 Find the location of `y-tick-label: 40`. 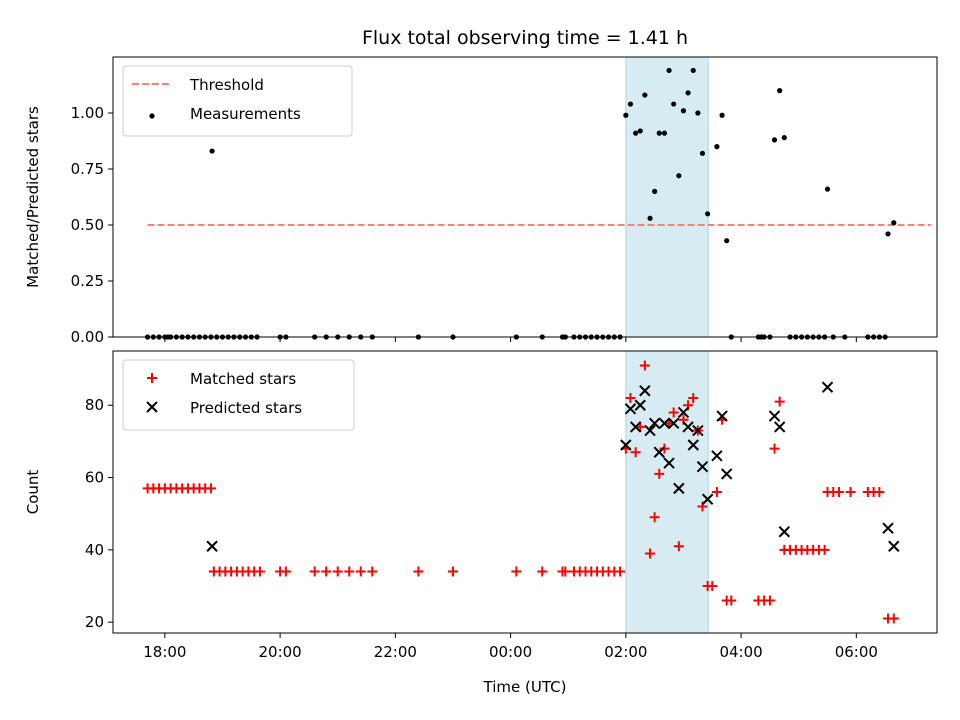

y-tick-label: 40 is located at coordinates (94, 550).